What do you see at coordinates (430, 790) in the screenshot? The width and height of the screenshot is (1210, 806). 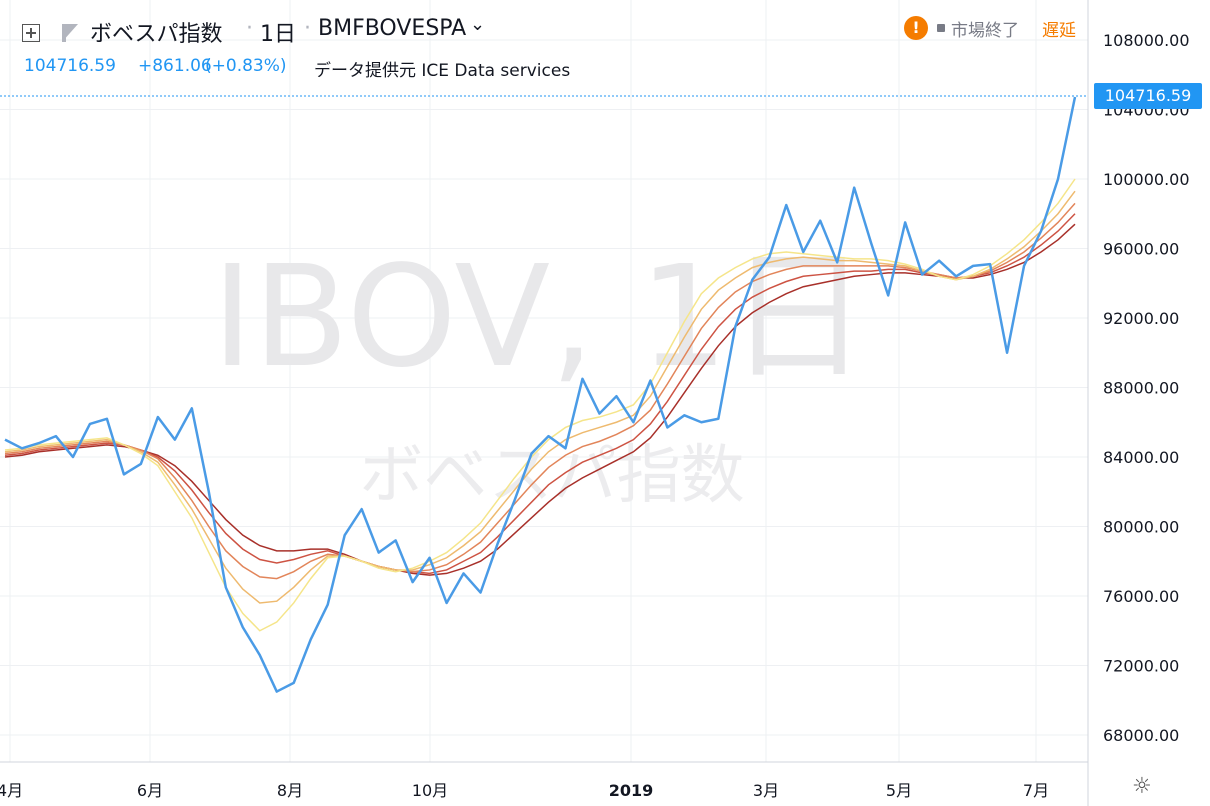 I see `x-tick-label: 10月` at bounding box center [430, 790].